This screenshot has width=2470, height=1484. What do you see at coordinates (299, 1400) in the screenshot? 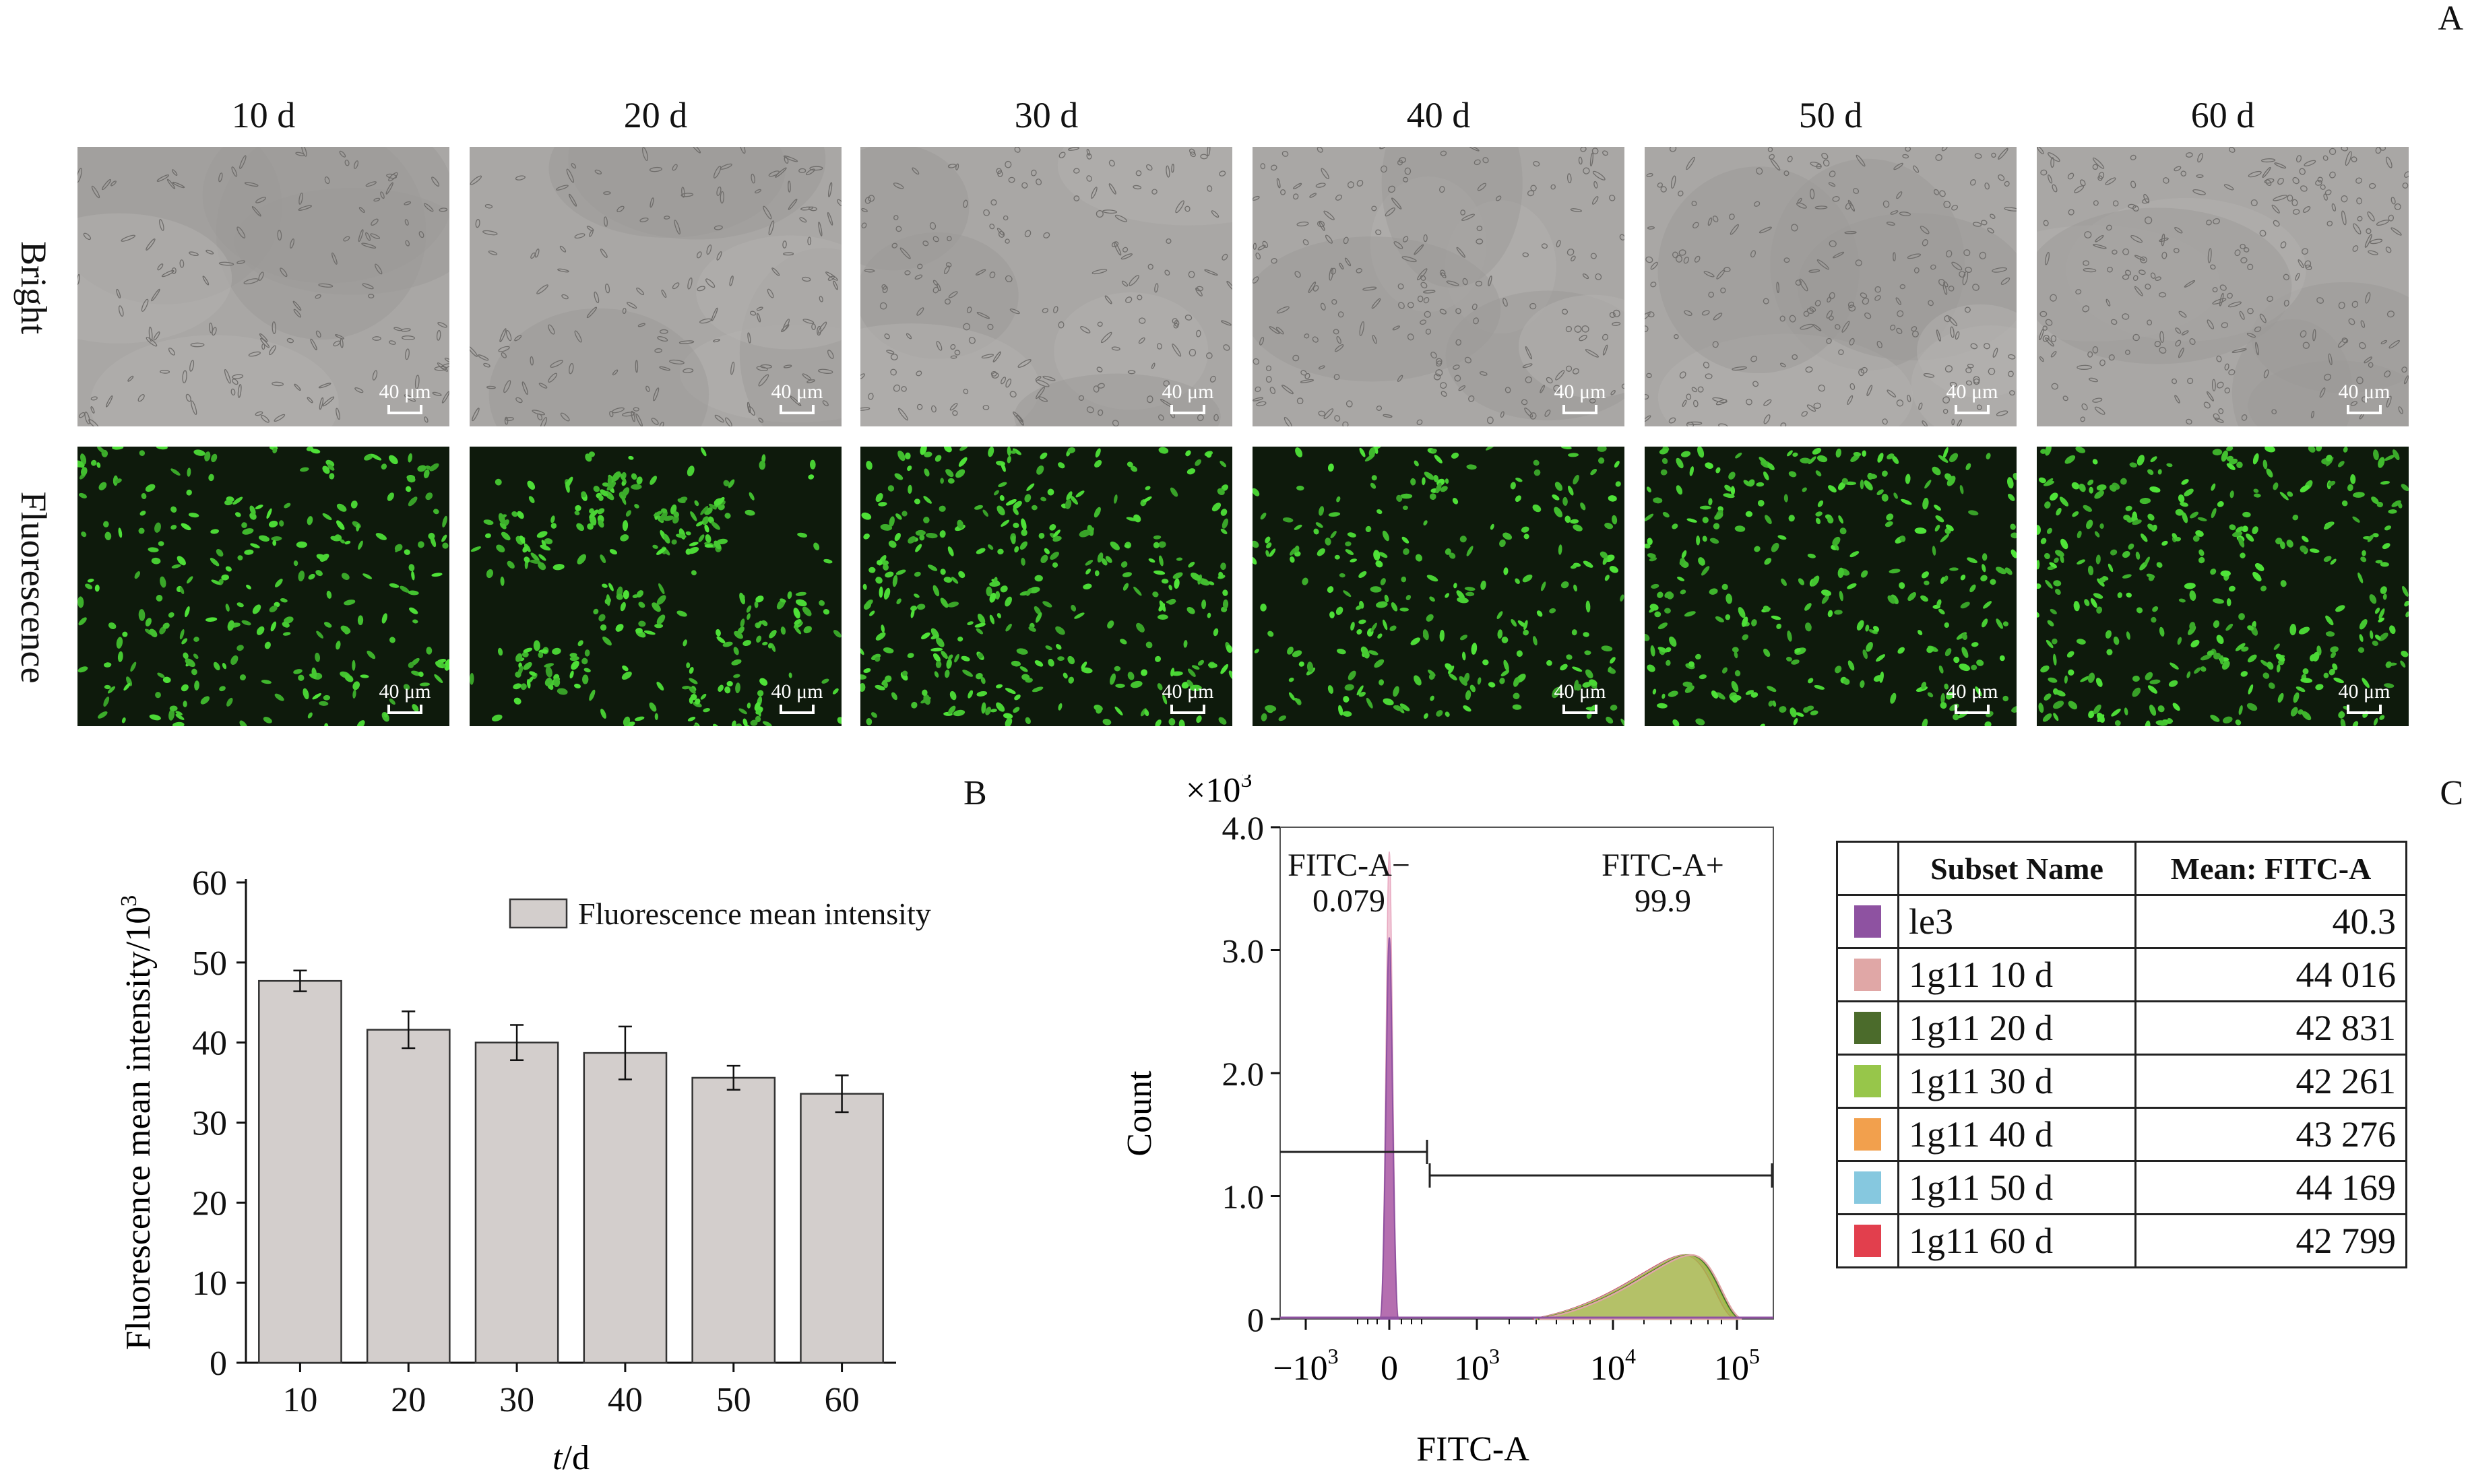
I see `x-tick-label: 10` at bounding box center [299, 1400].